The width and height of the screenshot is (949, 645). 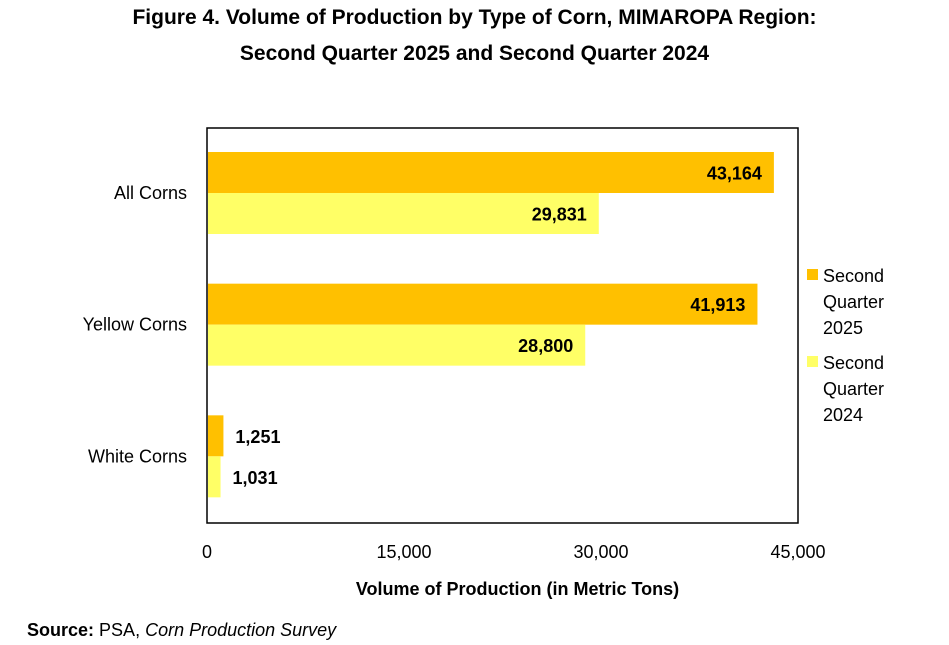 I want to click on source-label: Source:, so click(x=61, y=630).